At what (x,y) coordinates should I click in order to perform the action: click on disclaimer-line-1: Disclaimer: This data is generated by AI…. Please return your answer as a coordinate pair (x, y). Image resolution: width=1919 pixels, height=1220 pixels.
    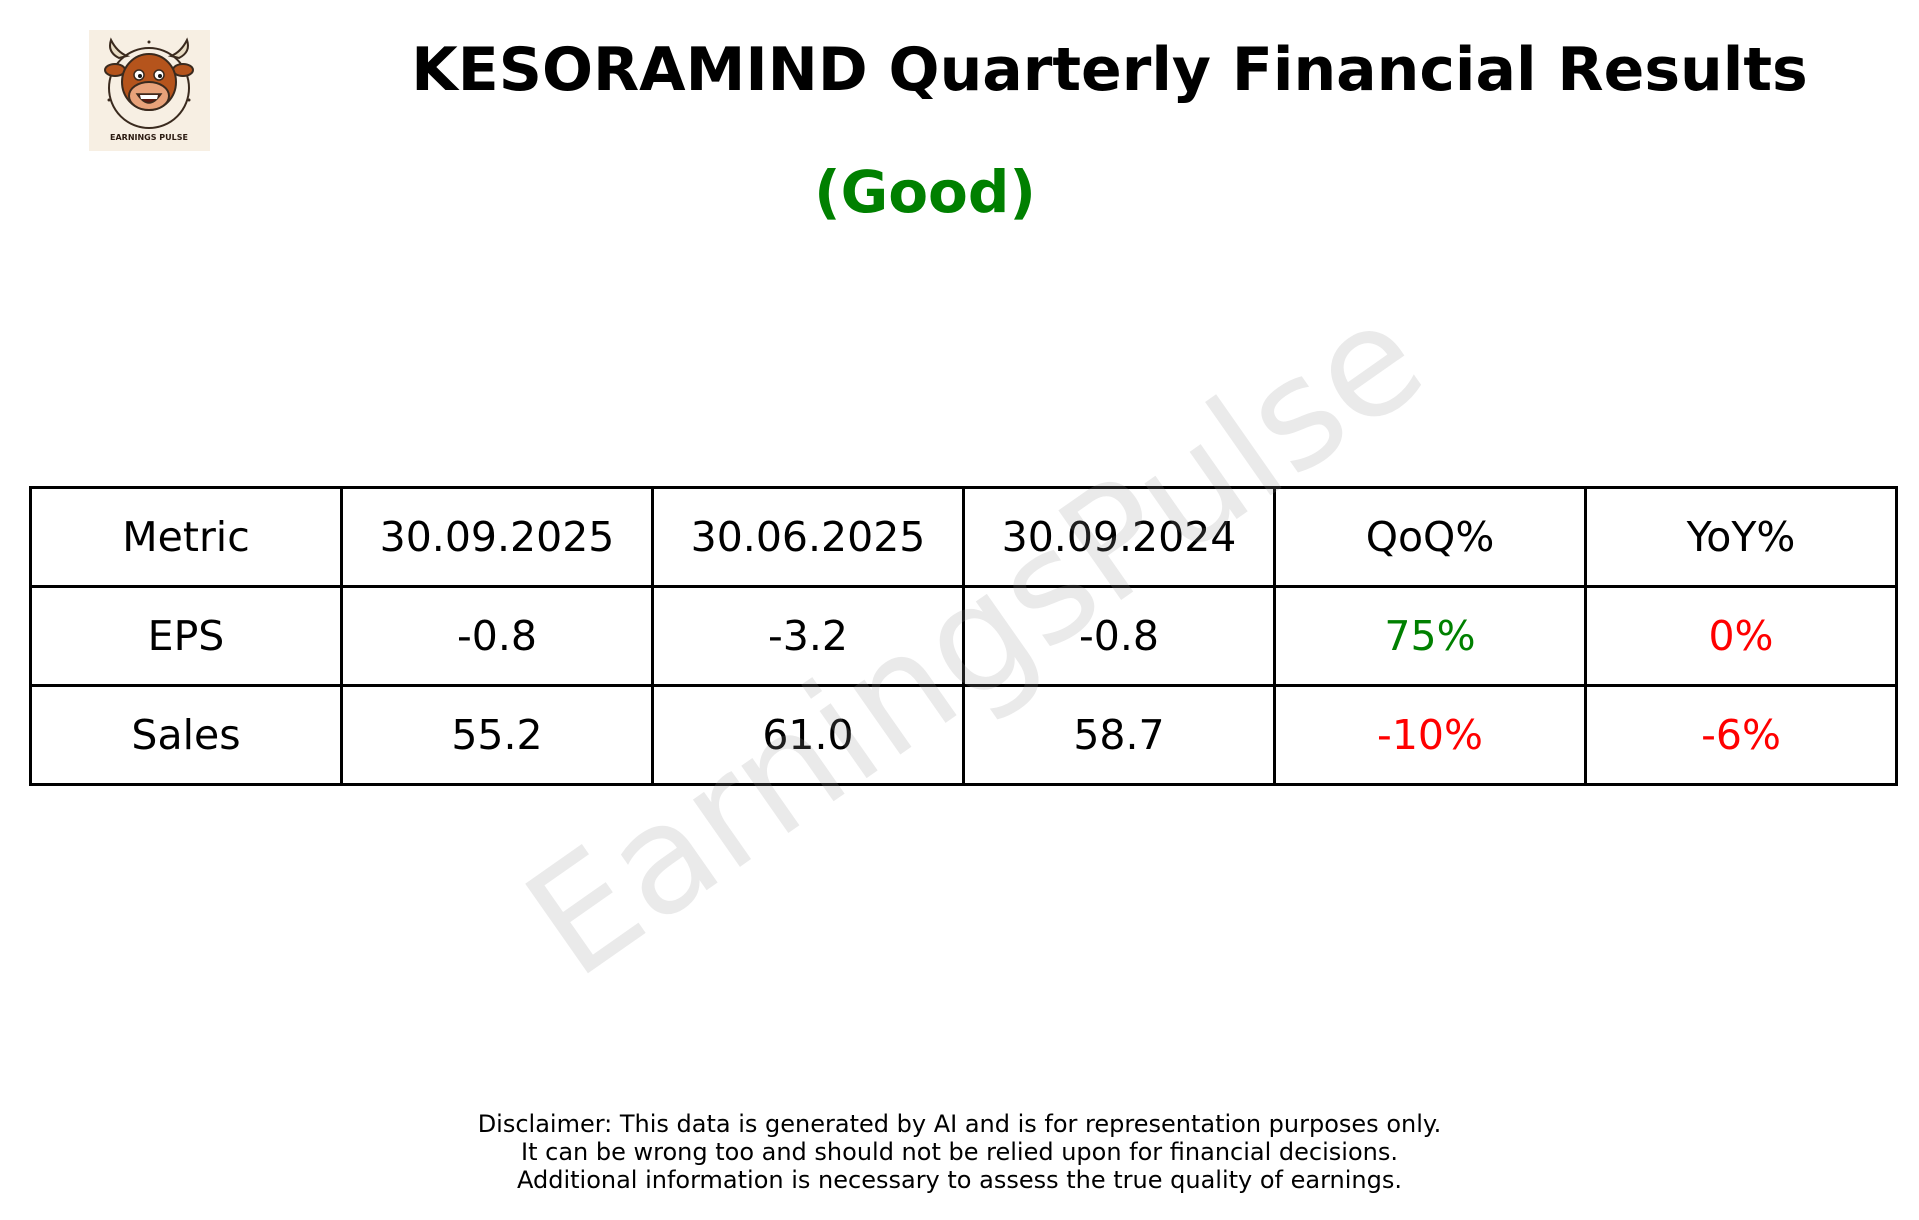
    Looking at the image, I should click on (959, 1124).